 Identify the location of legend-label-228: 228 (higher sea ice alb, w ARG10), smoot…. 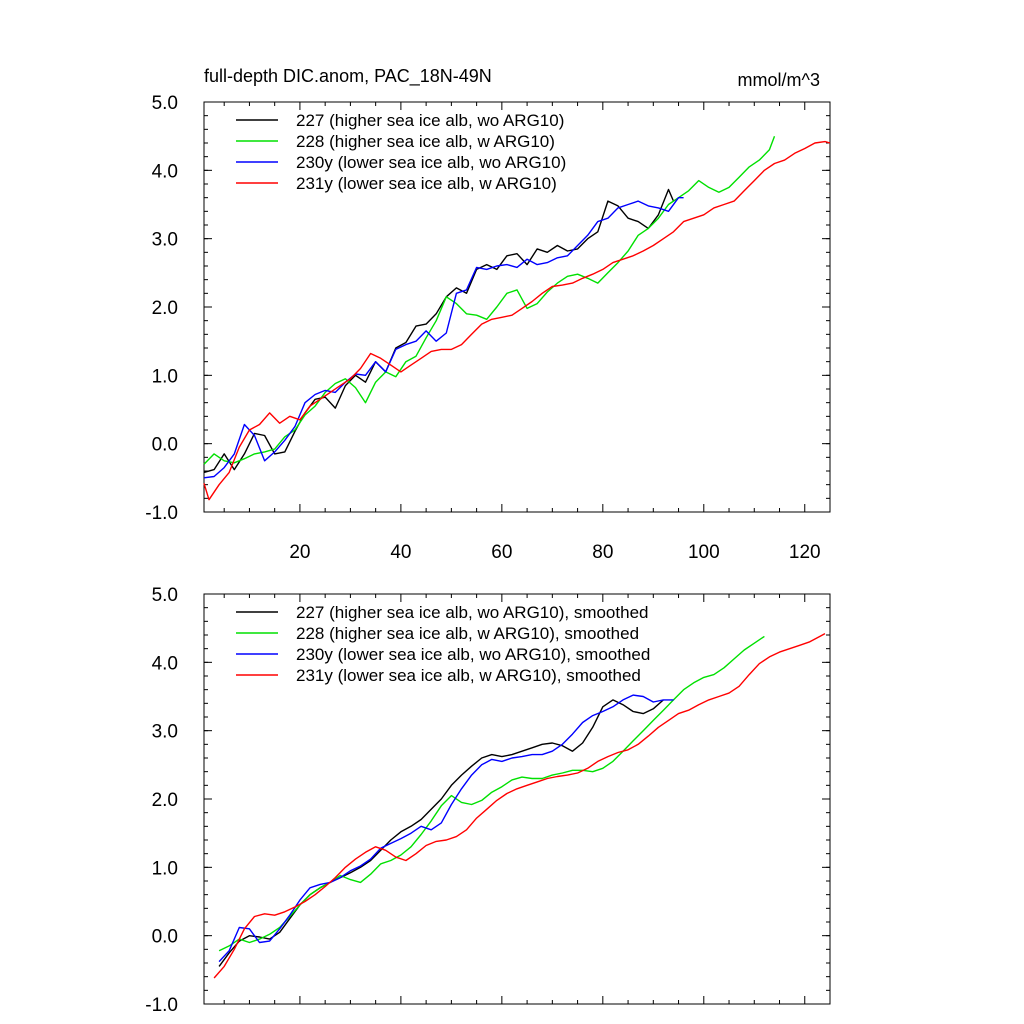
(467, 633).